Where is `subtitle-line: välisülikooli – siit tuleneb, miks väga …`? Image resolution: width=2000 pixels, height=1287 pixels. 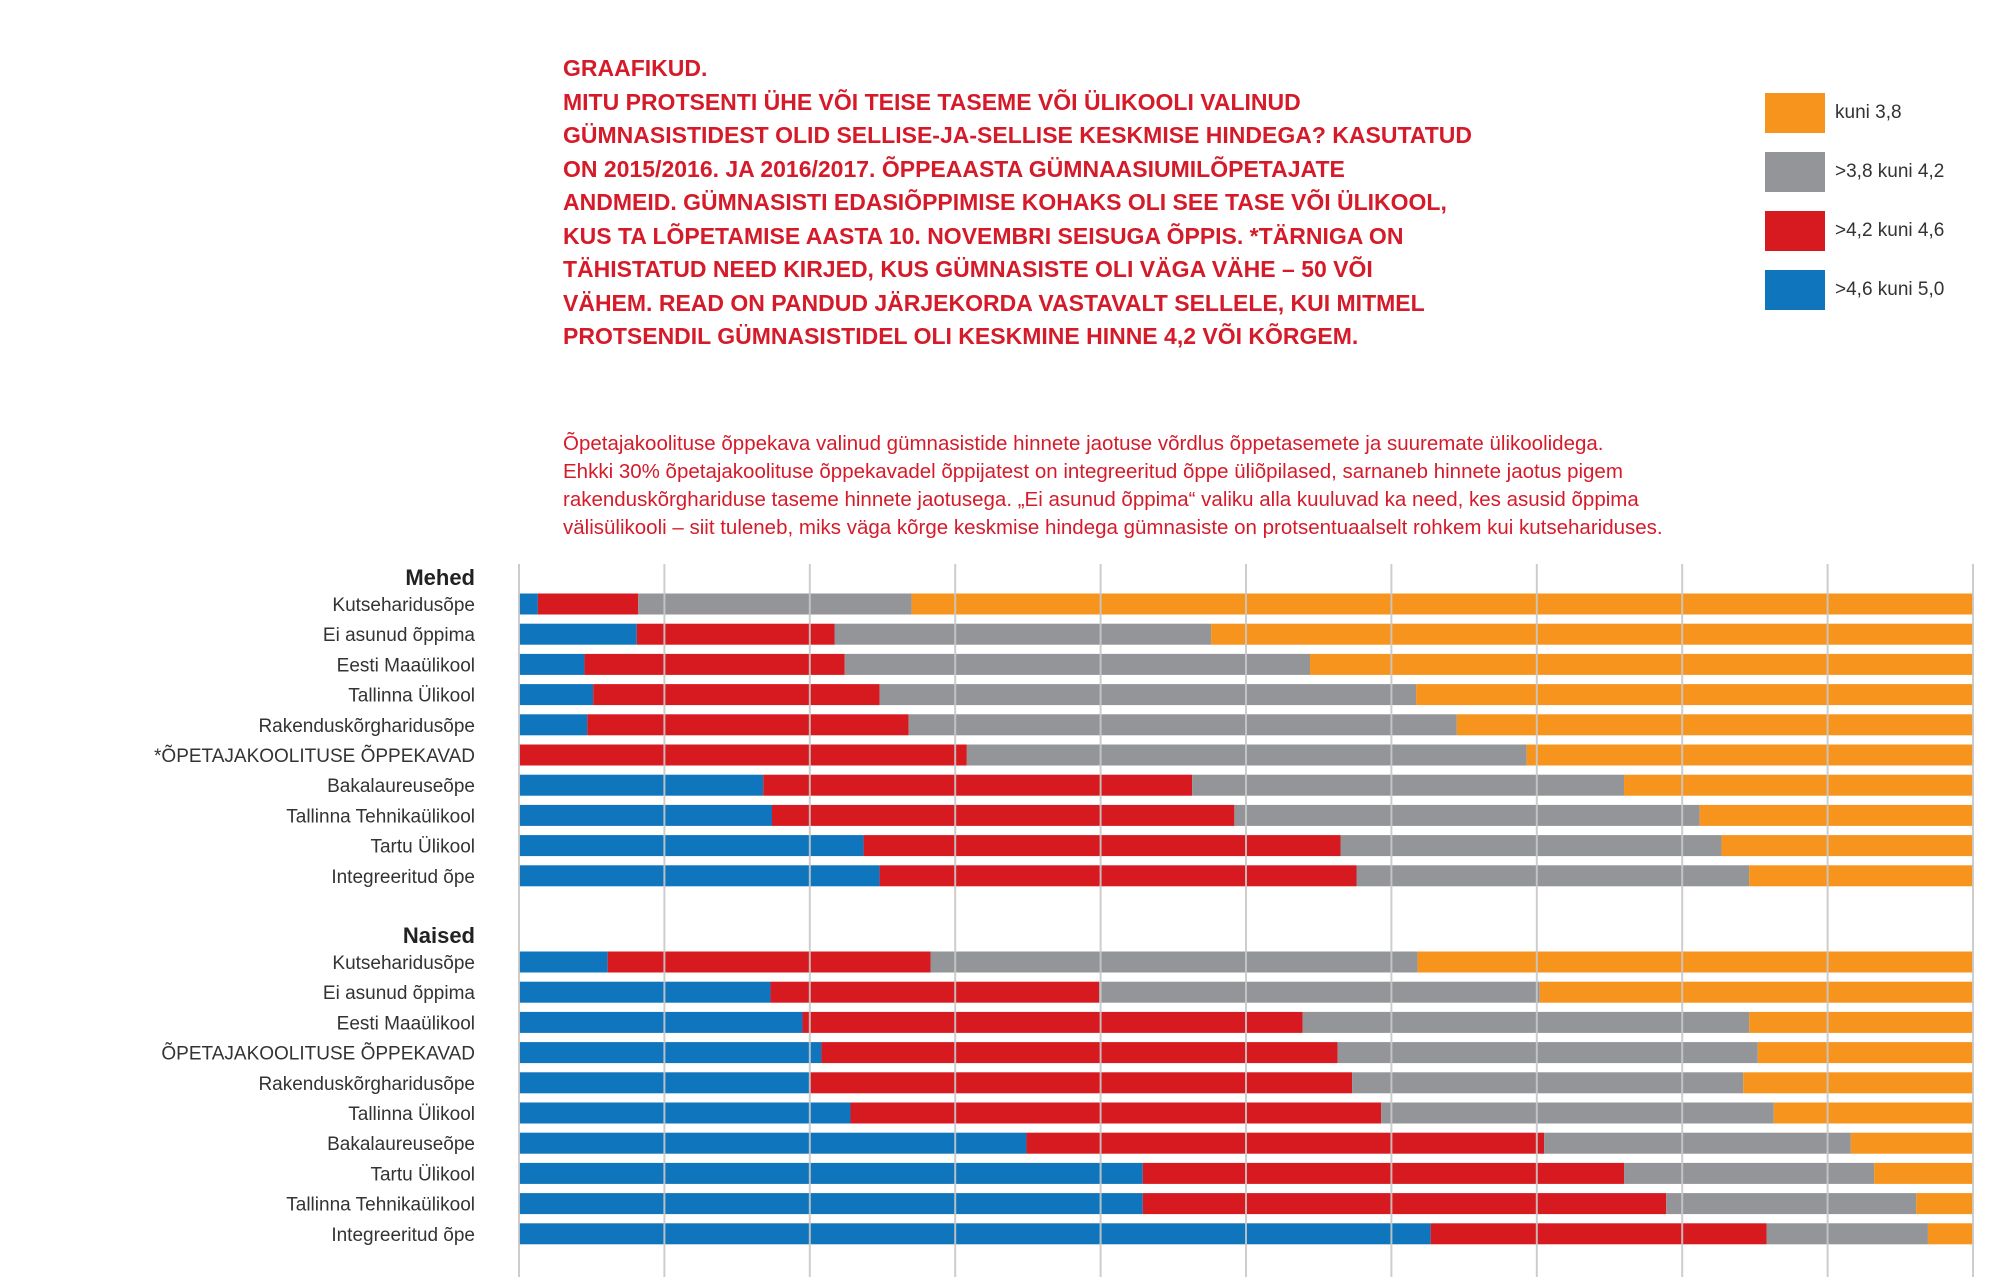 subtitle-line: välisülikooli – siit tuleneb, miks väga … is located at coordinates (1113, 527).